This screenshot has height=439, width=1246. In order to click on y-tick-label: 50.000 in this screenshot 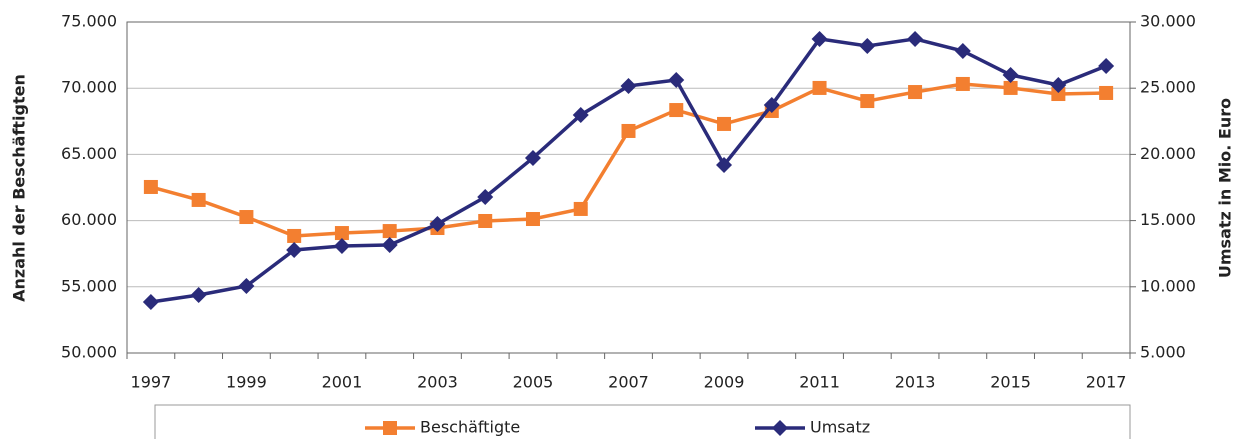, I will do `click(89, 352)`.